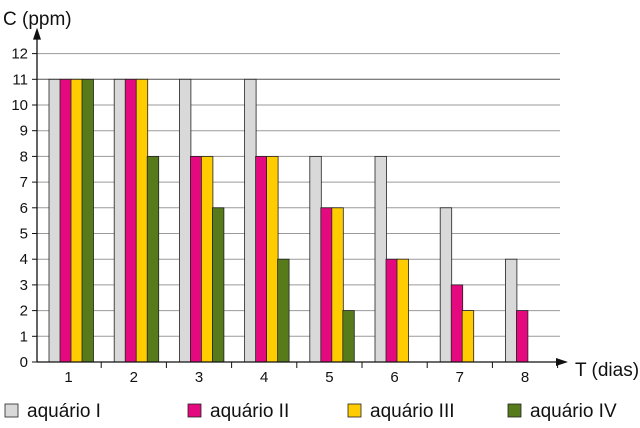 This screenshot has width=640, height=428. I want to click on legend-label: aquário I, so click(64, 411).